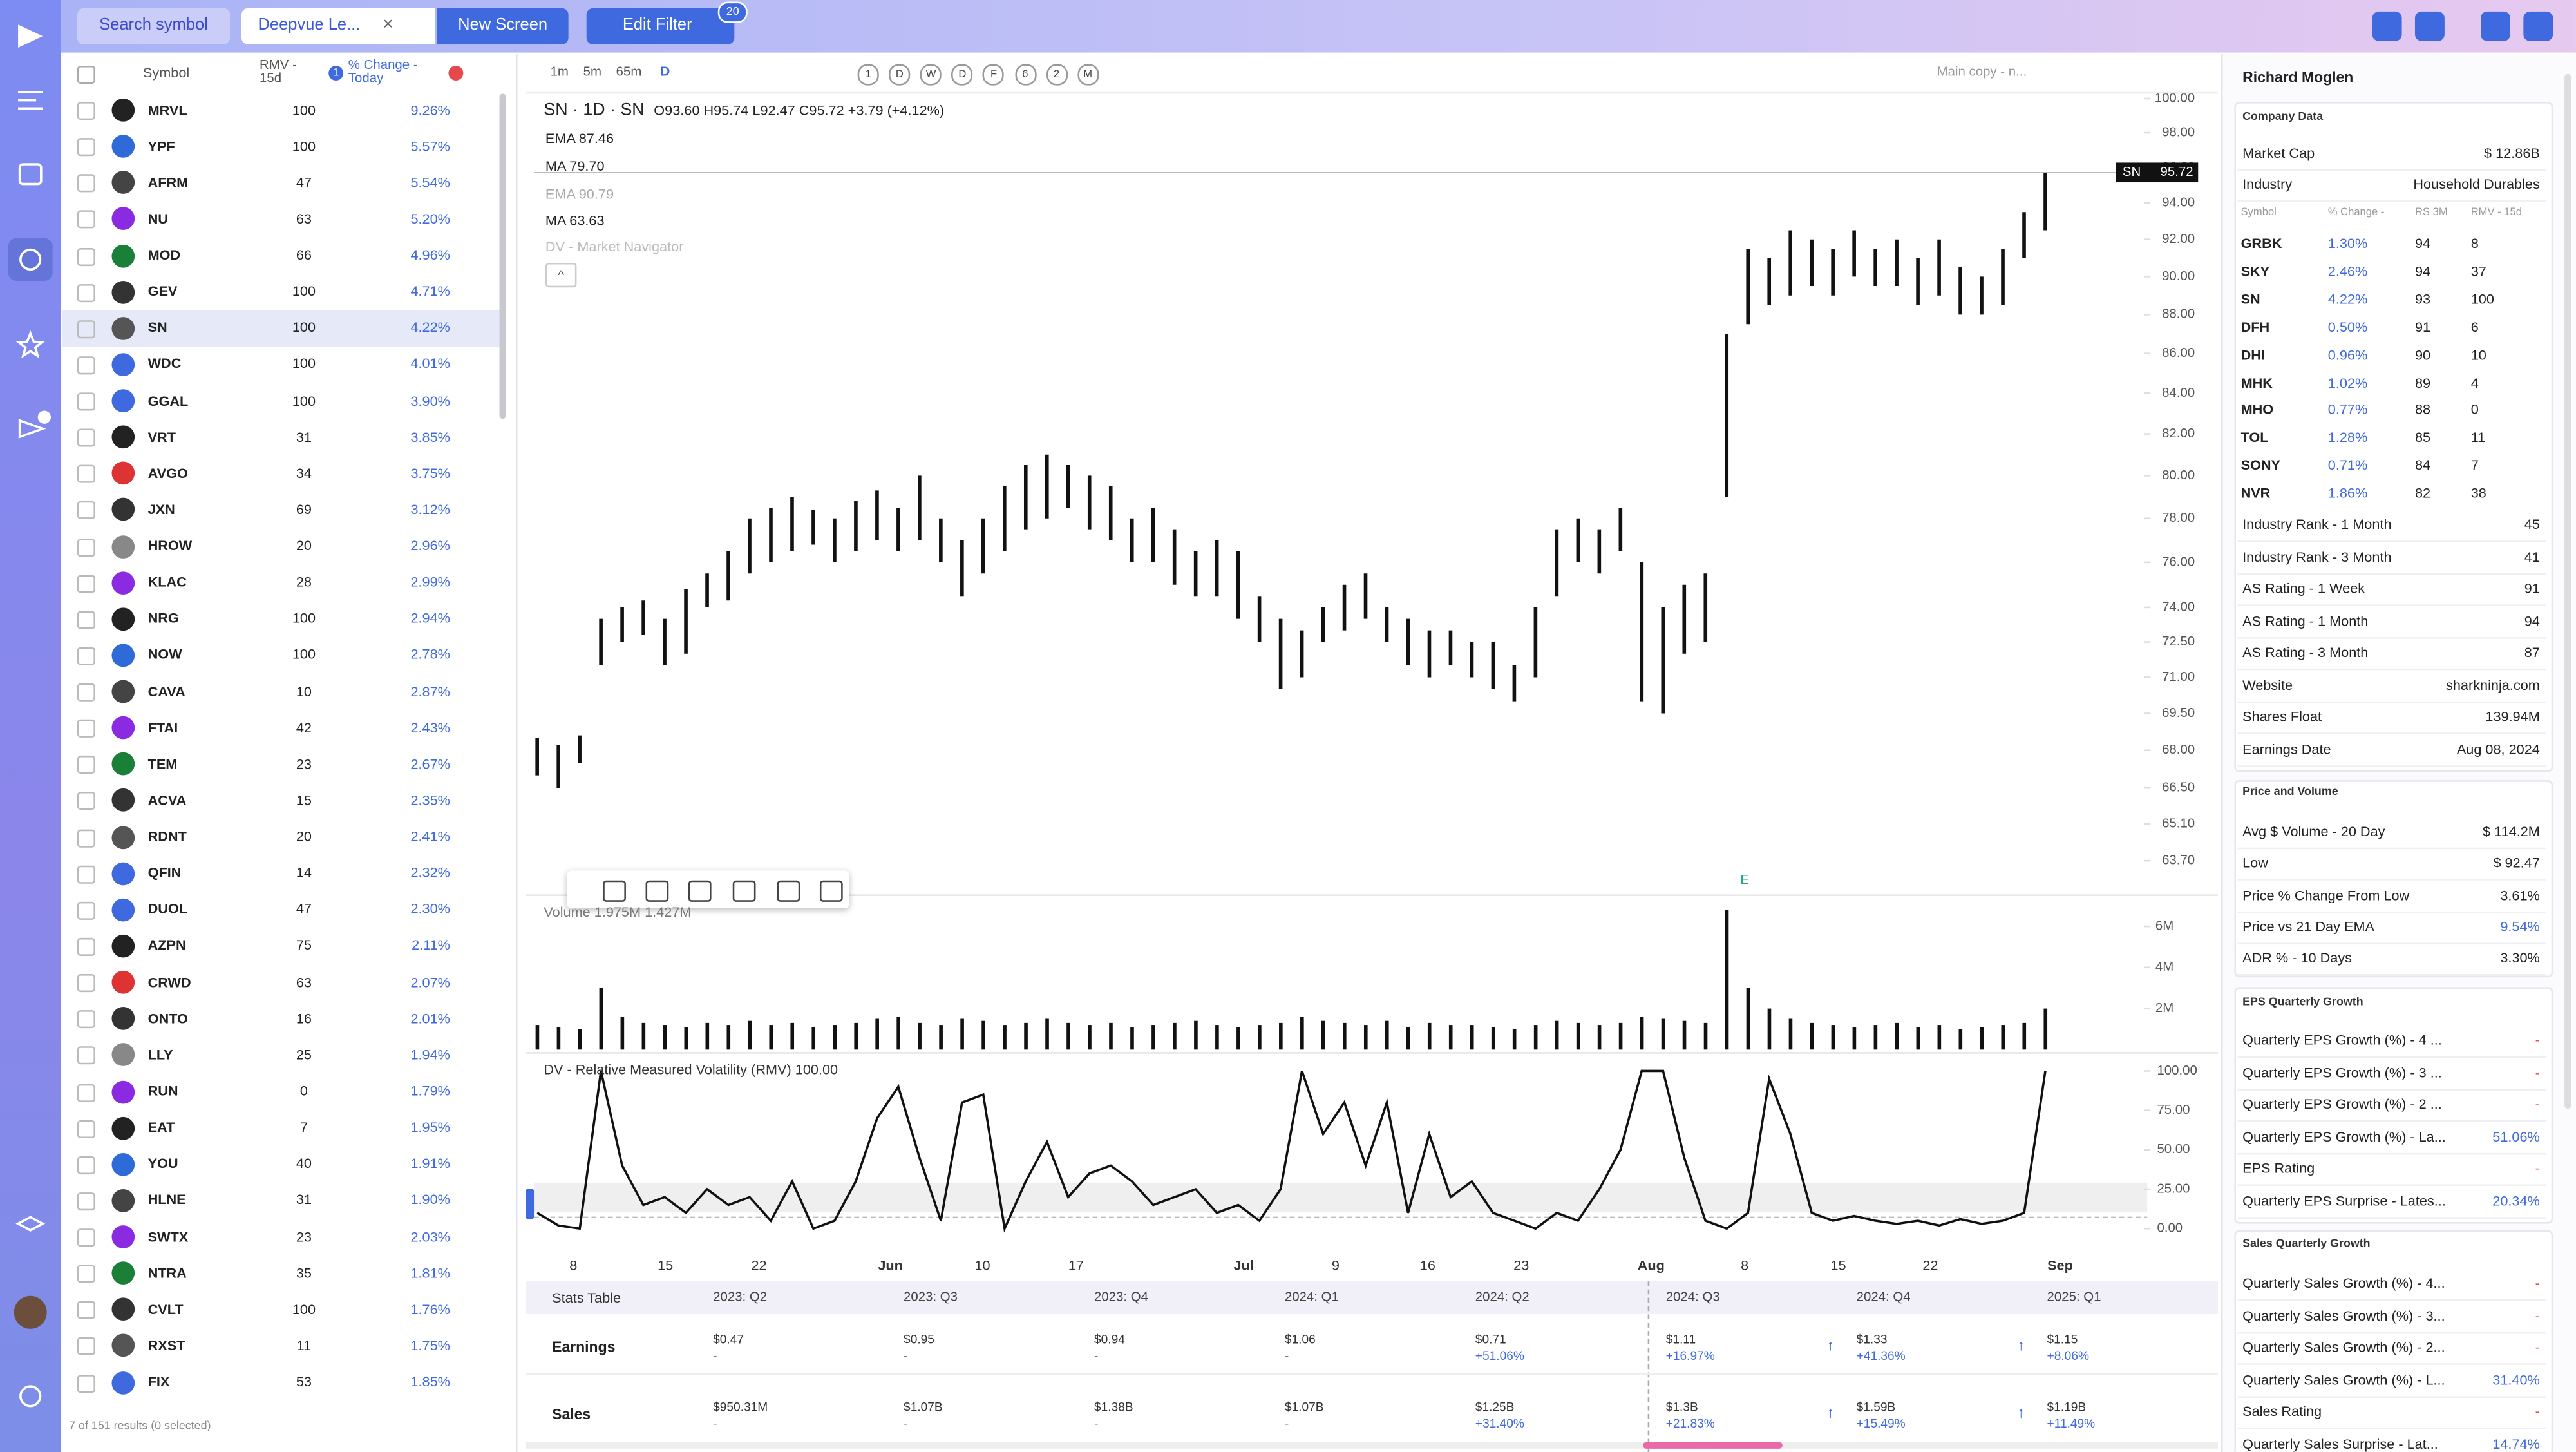 The width and height of the screenshot is (2576, 1452). Describe the element at coordinates (282, 328) in the screenshot. I see `selected-row` at that location.